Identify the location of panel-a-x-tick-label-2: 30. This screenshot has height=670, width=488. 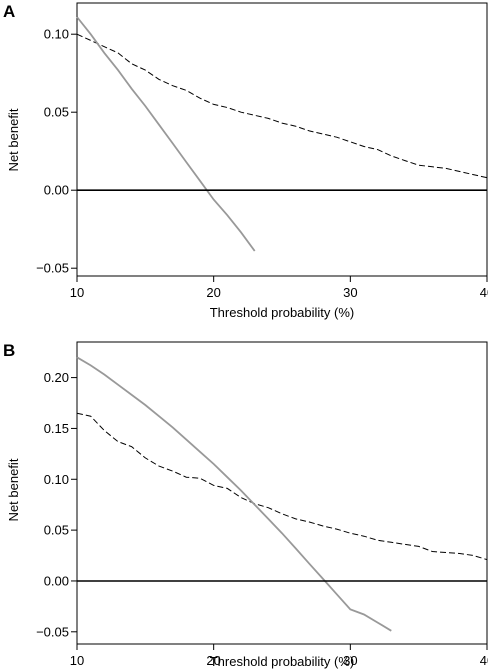
(350, 292).